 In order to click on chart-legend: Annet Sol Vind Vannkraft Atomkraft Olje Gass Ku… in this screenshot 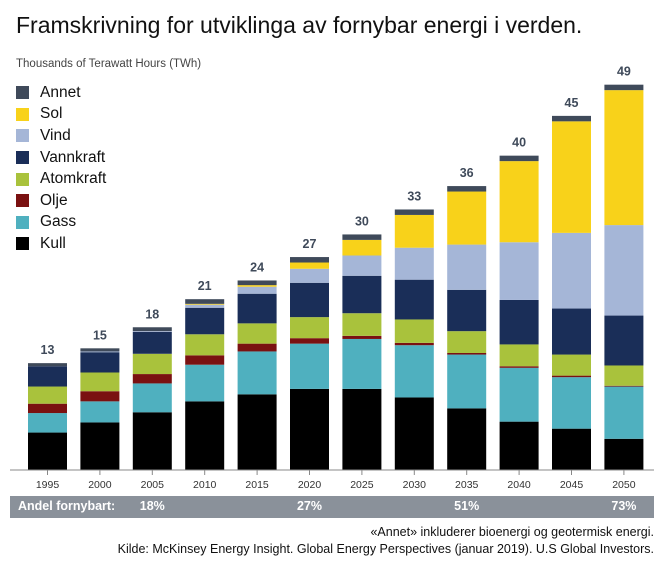, I will do `click(61, 168)`.